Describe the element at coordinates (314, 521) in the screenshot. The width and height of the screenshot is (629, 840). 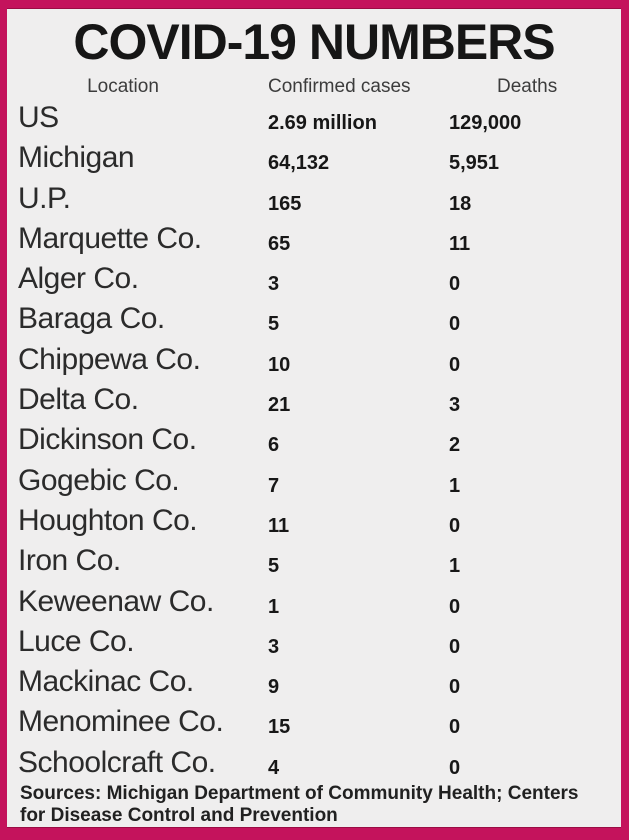
I see `table-row: Houghton Co. 11 0` at that location.